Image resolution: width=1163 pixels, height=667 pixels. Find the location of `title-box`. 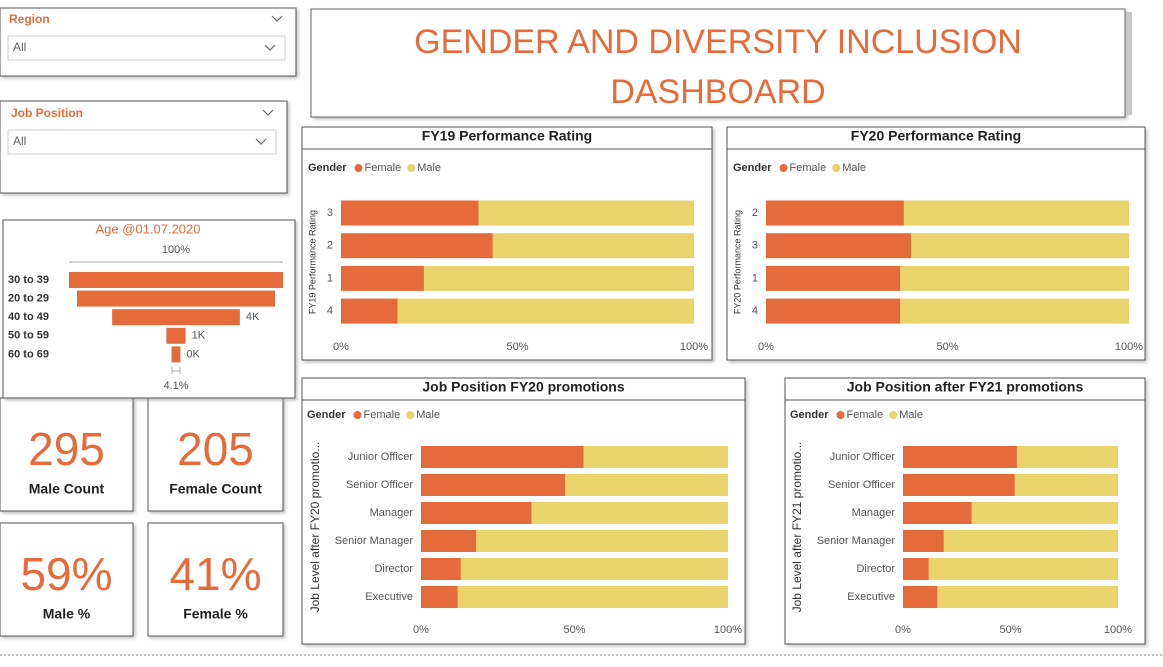

title-box is located at coordinates (718, 63).